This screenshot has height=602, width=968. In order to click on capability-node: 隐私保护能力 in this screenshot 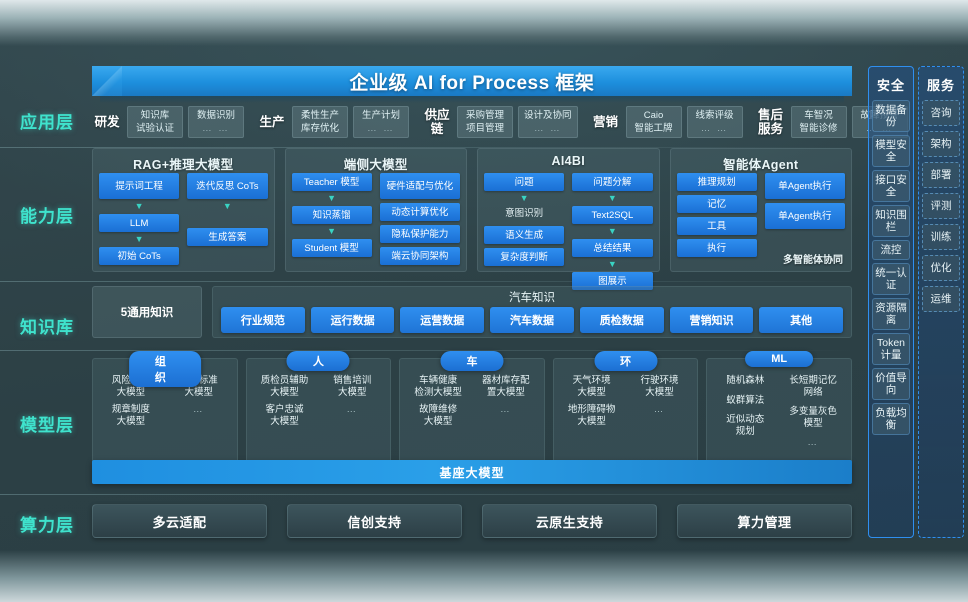, I will do `click(419, 234)`.